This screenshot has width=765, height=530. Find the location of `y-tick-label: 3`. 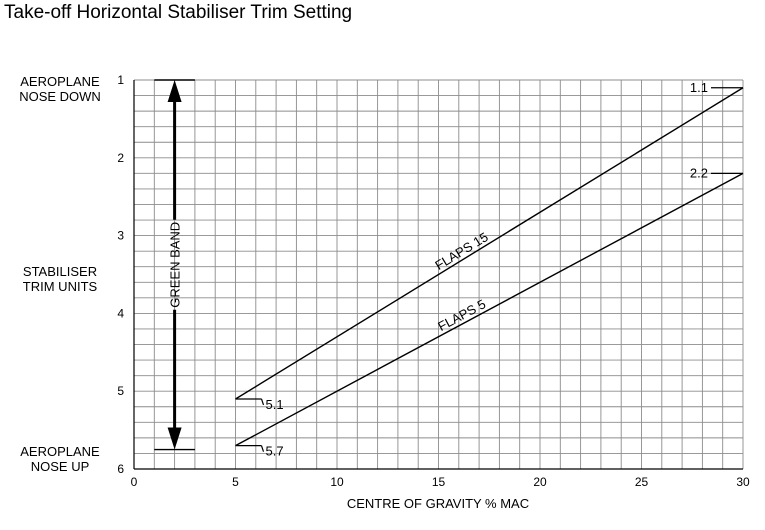

y-tick-label: 3 is located at coordinates (120, 236).